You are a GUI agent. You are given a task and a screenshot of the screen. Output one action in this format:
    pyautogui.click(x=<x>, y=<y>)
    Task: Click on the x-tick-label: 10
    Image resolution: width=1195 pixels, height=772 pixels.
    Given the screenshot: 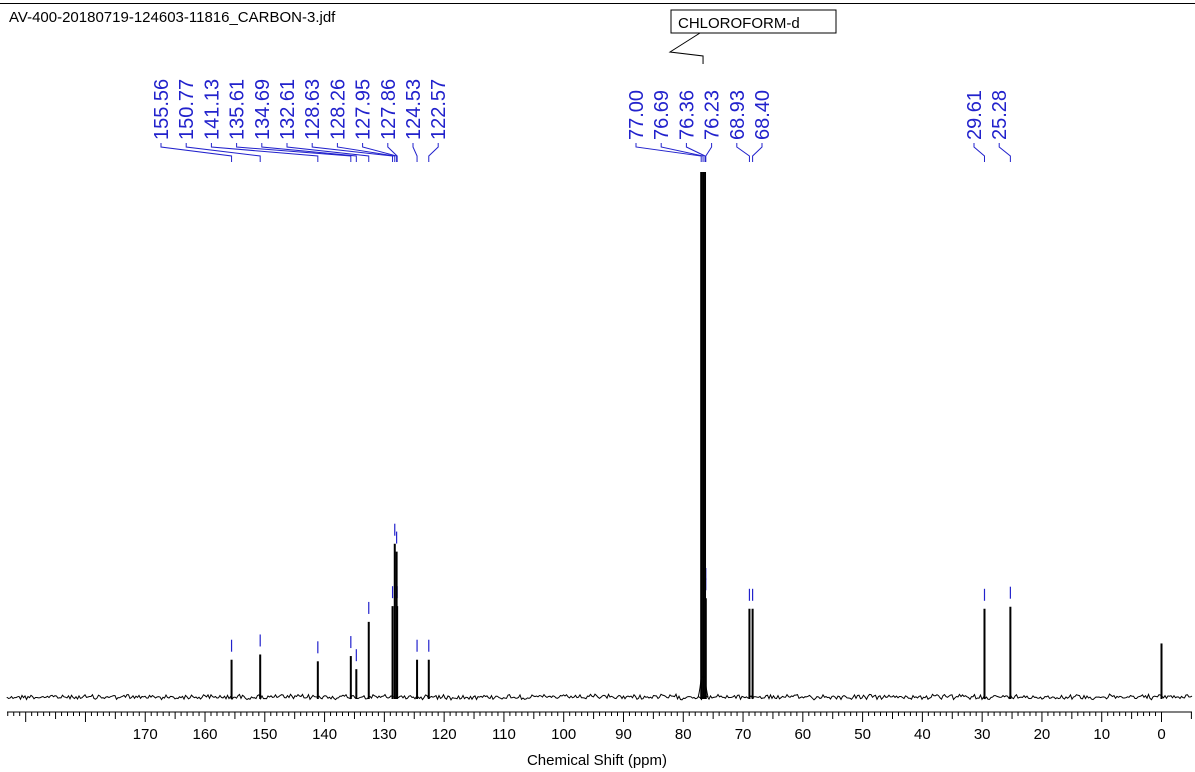 What is the action you would take?
    pyautogui.click(x=1101, y=734)
    